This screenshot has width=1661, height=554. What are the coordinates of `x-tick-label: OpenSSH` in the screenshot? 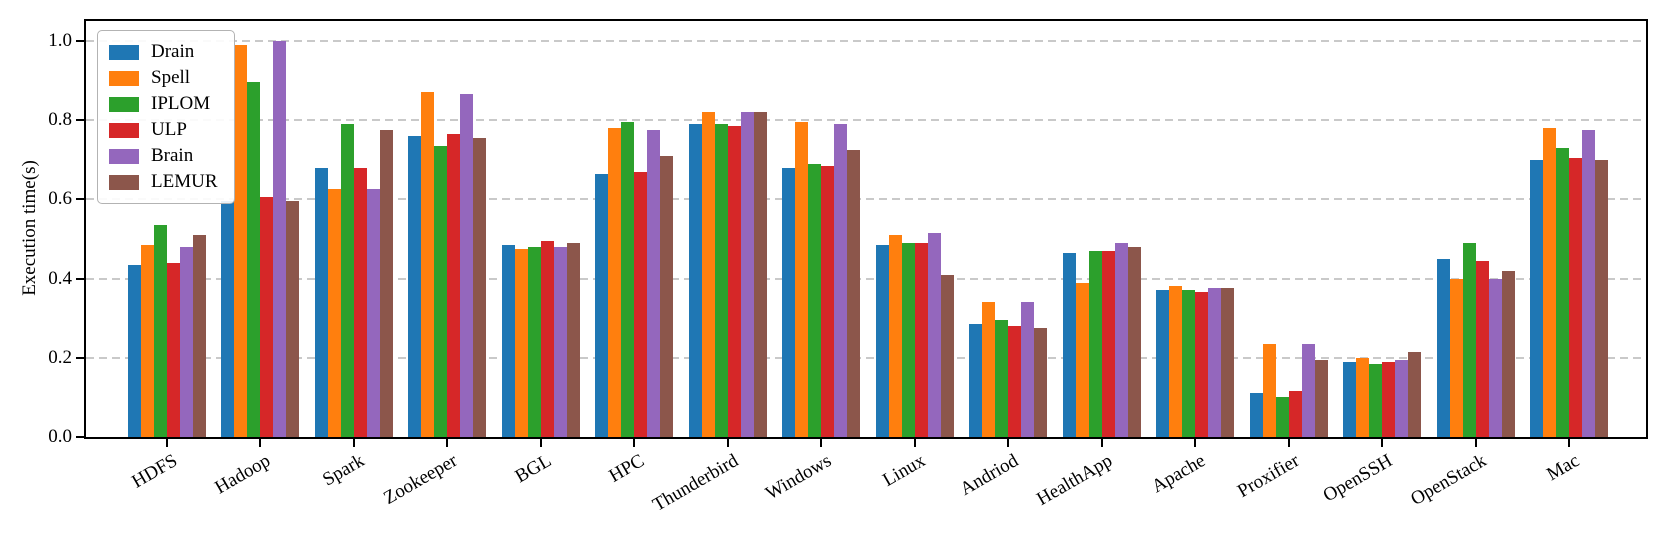 It's located at (1358, 478).